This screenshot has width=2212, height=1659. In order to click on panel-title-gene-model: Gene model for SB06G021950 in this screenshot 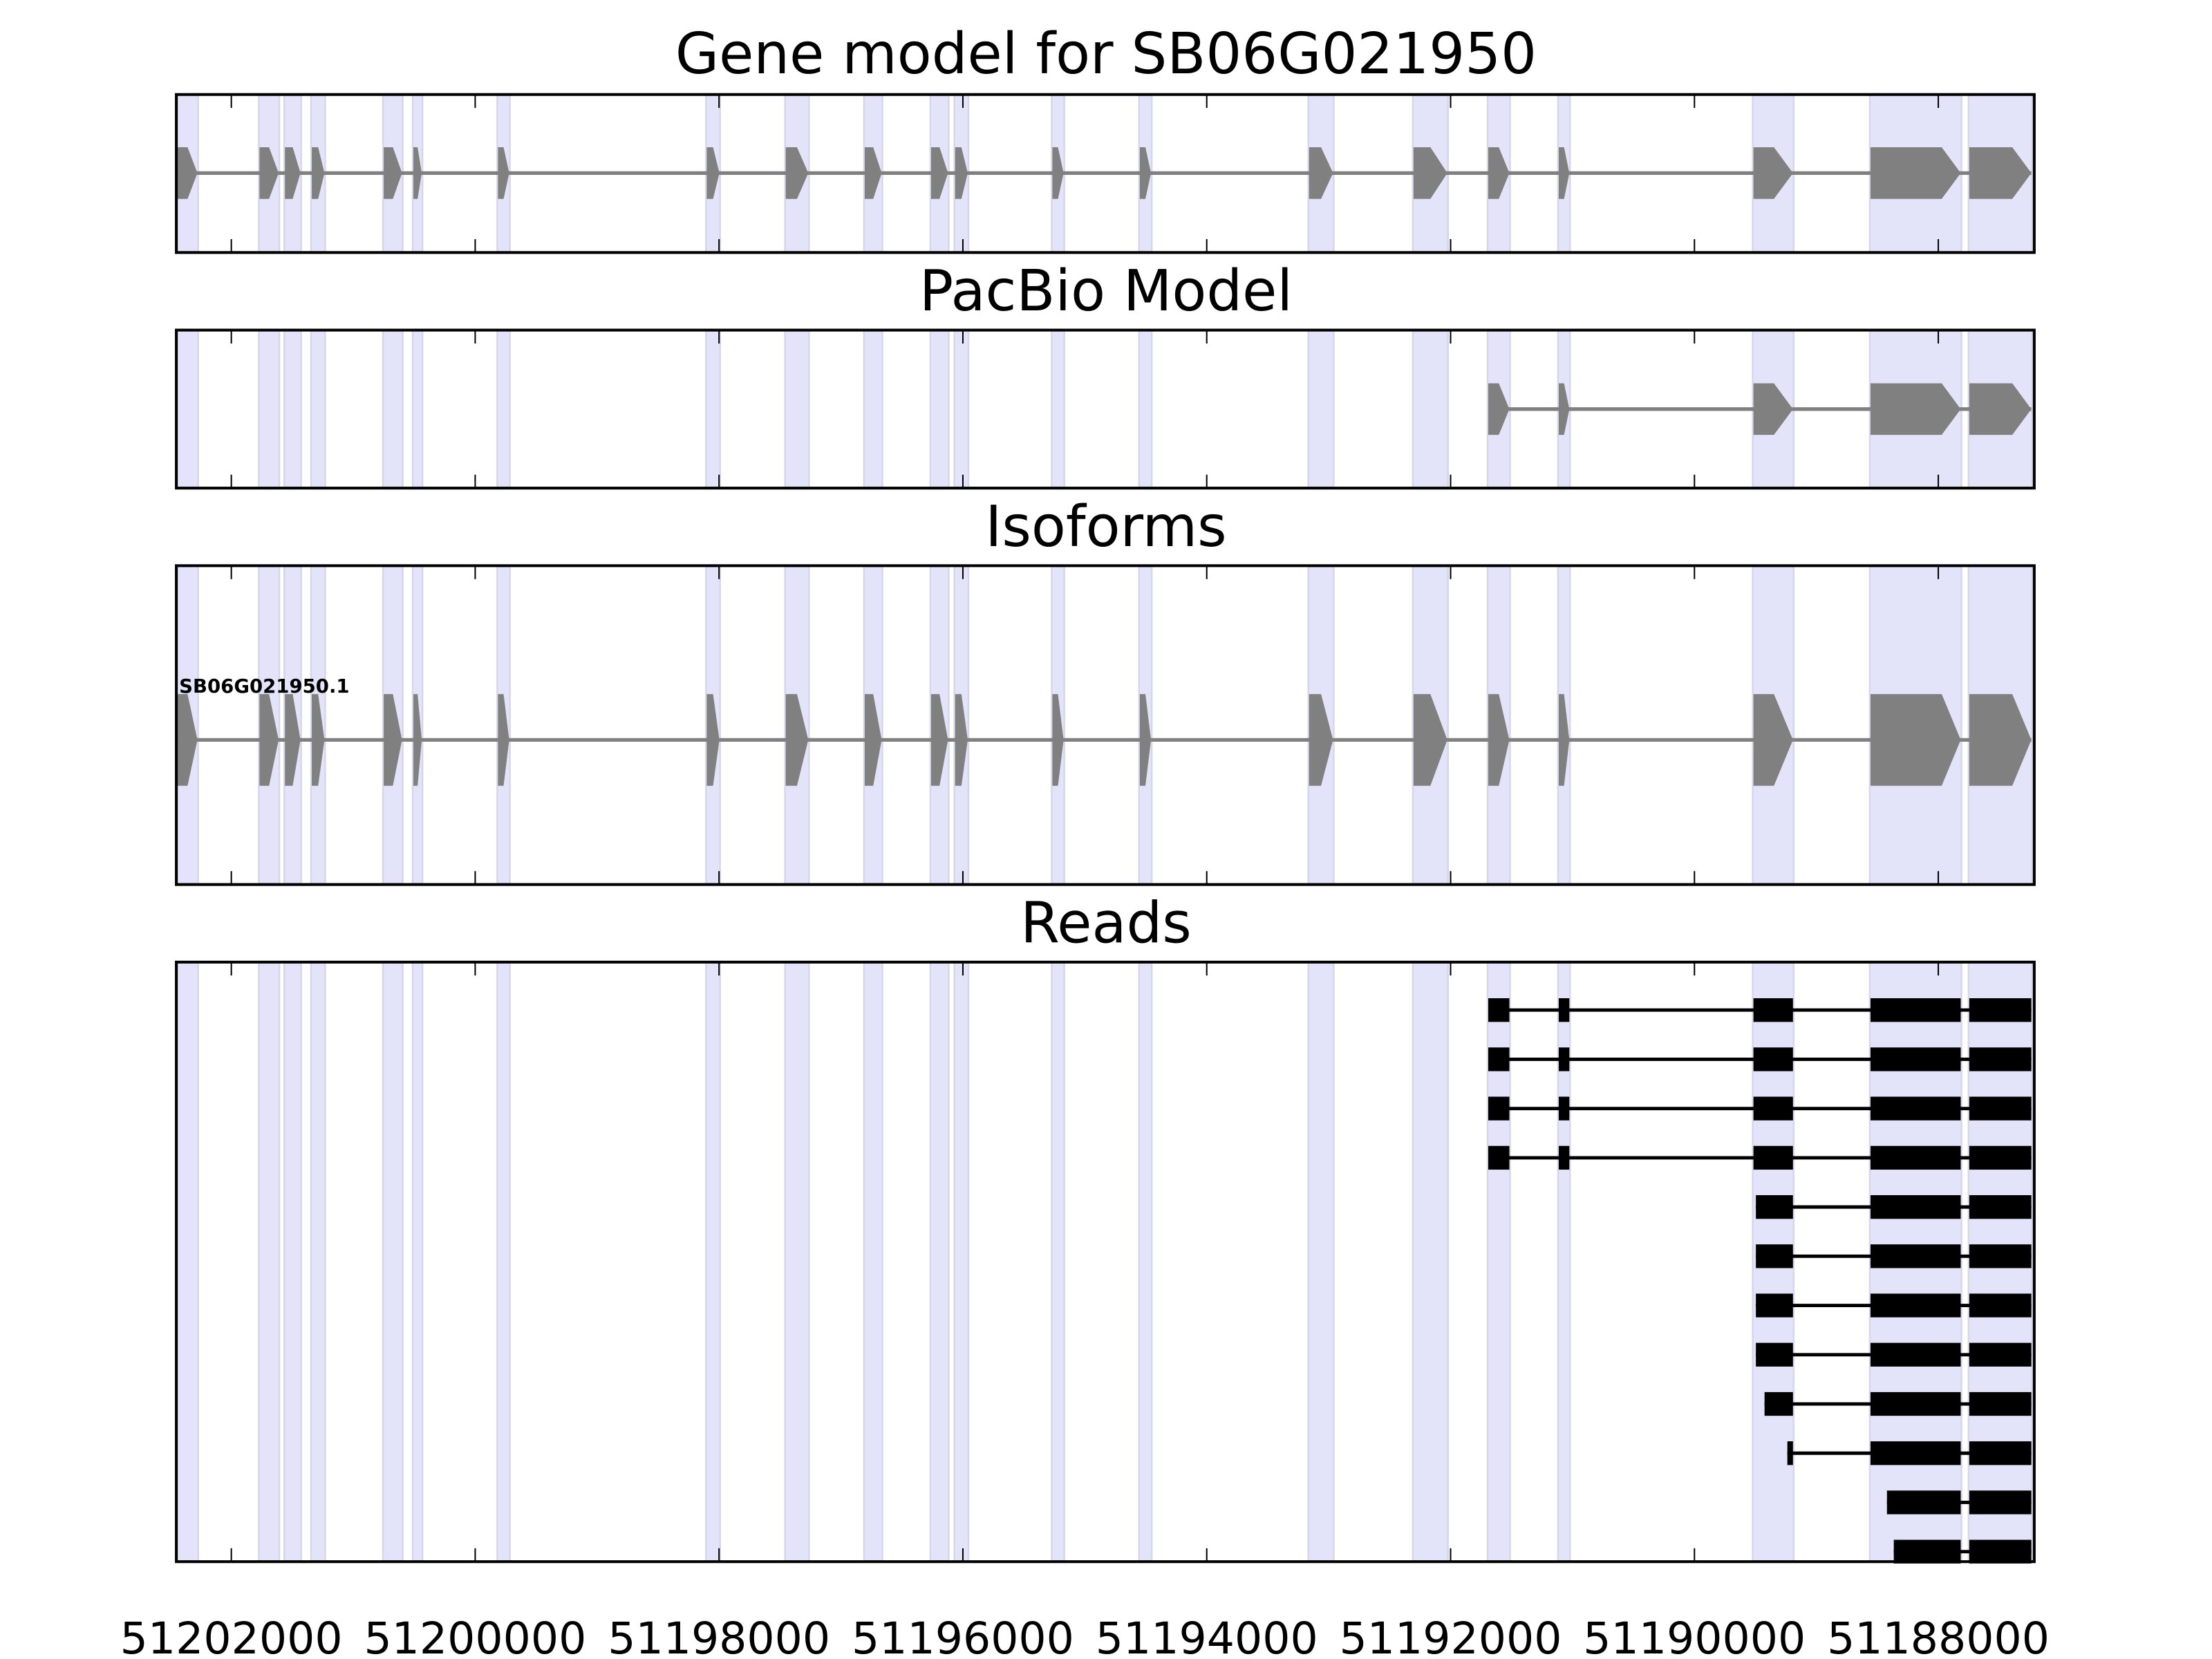, I will do `click(1106, 54)`.